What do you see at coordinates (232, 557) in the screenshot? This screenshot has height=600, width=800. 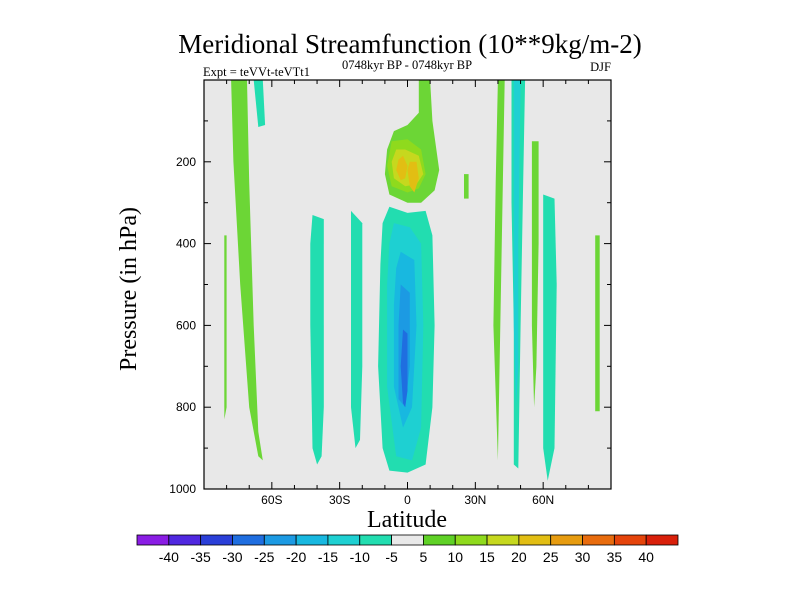 I see `colorbar-label: -30` at bounding box center [232, 557].